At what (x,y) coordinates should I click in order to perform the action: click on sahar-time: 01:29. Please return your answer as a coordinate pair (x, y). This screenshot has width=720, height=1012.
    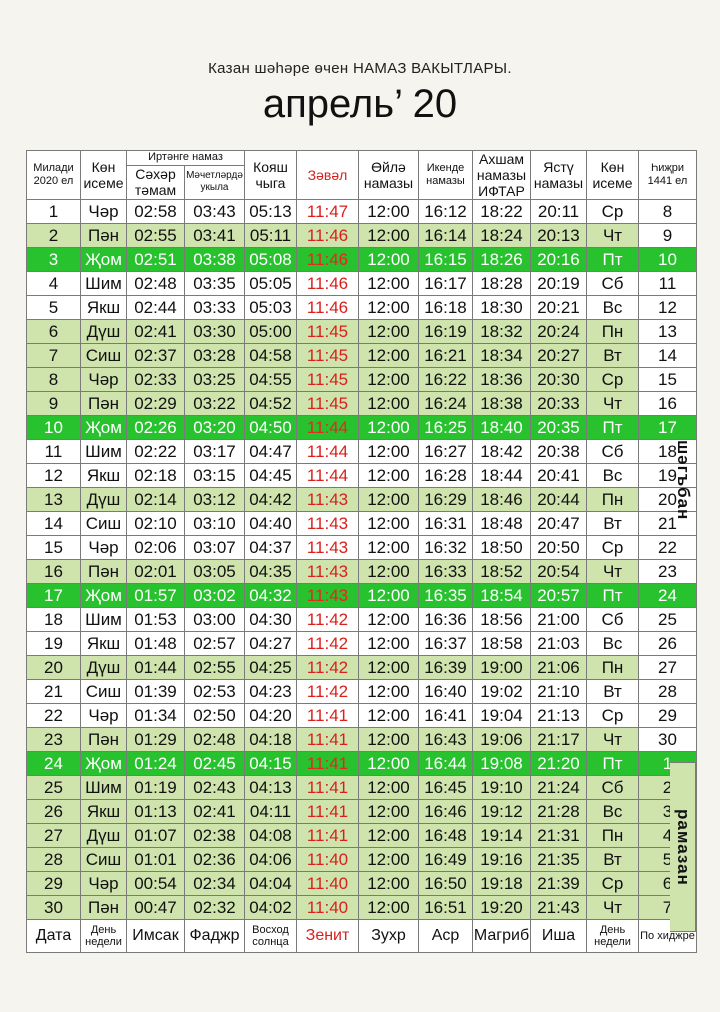
    Looking at the image, I should click on (155, 739).